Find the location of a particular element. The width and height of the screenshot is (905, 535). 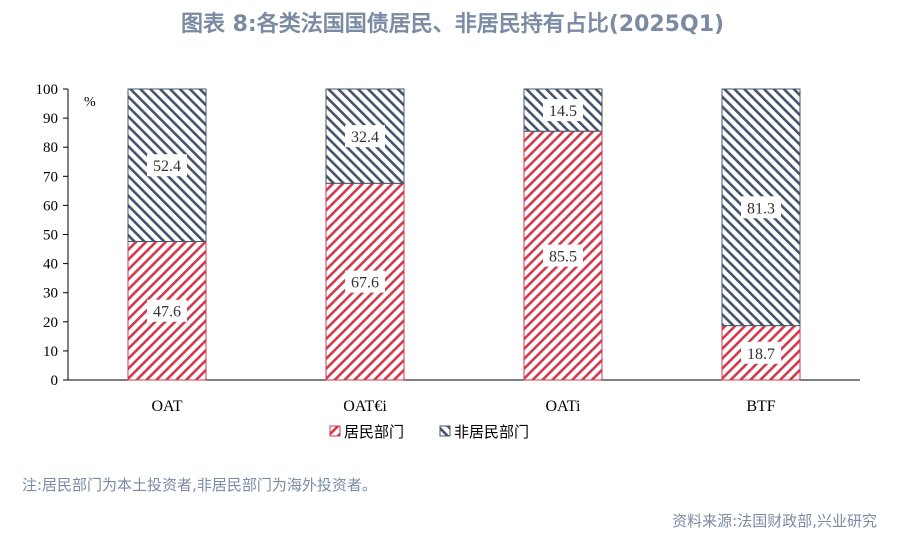

y-tick-label: 70 is located at coordinates (50, 177).